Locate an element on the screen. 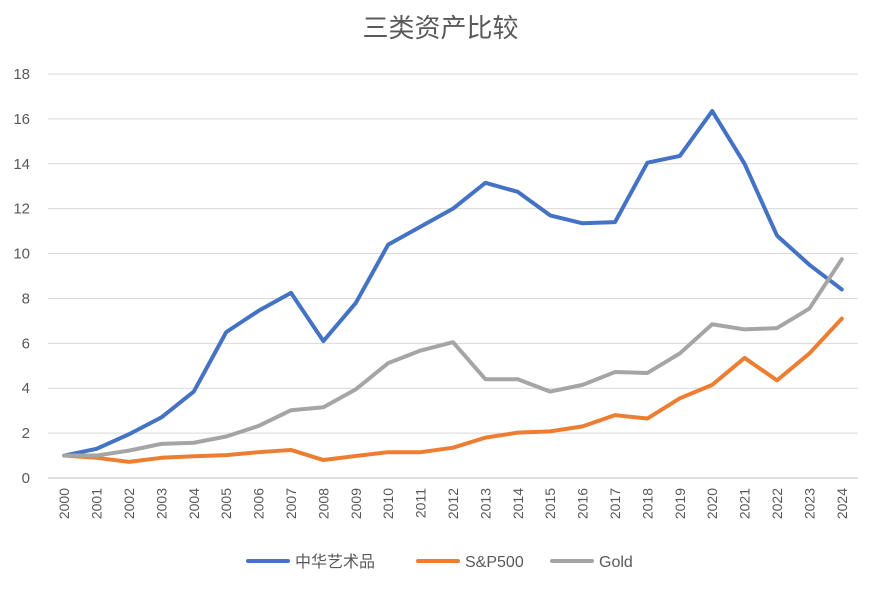 The width and height of the screenshot is (881, 589). y-tick-label: 18 is located at coordinates (21, 74).